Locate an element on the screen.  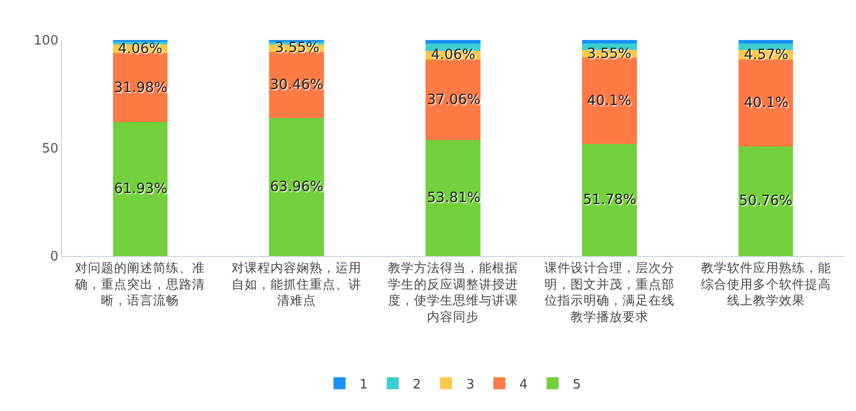
data-label: 4.57% is located at coordinates (766, 55).